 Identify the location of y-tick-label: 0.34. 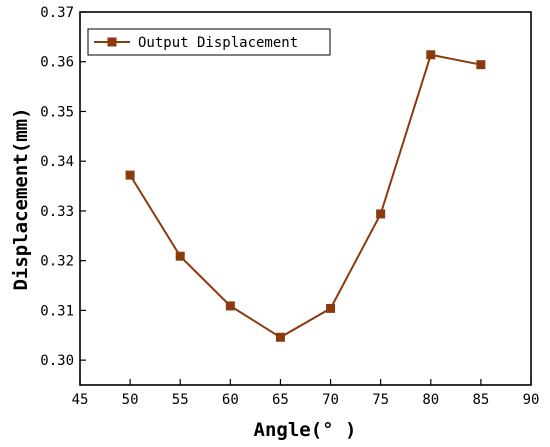
(57, 162).